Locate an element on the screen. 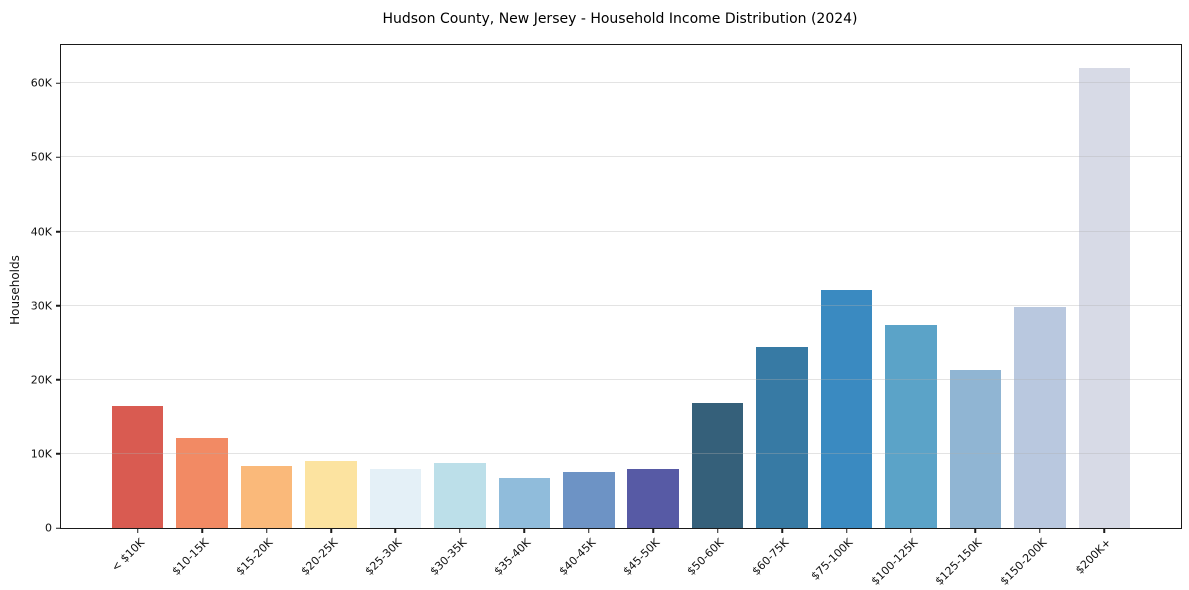 Image resolution: width=1189 pixels, height=590 pixels. x-tick-label-text: $15-20K is located at coordinates (254, 557).